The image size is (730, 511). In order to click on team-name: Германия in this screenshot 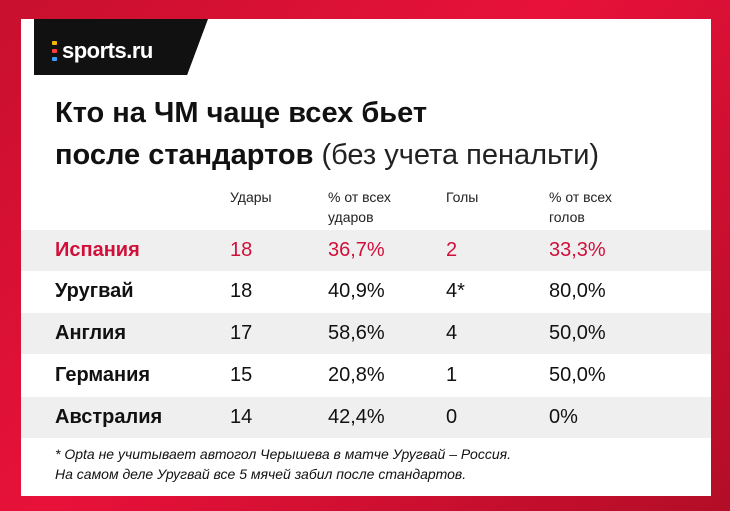, I will do `click(103, 375)`.